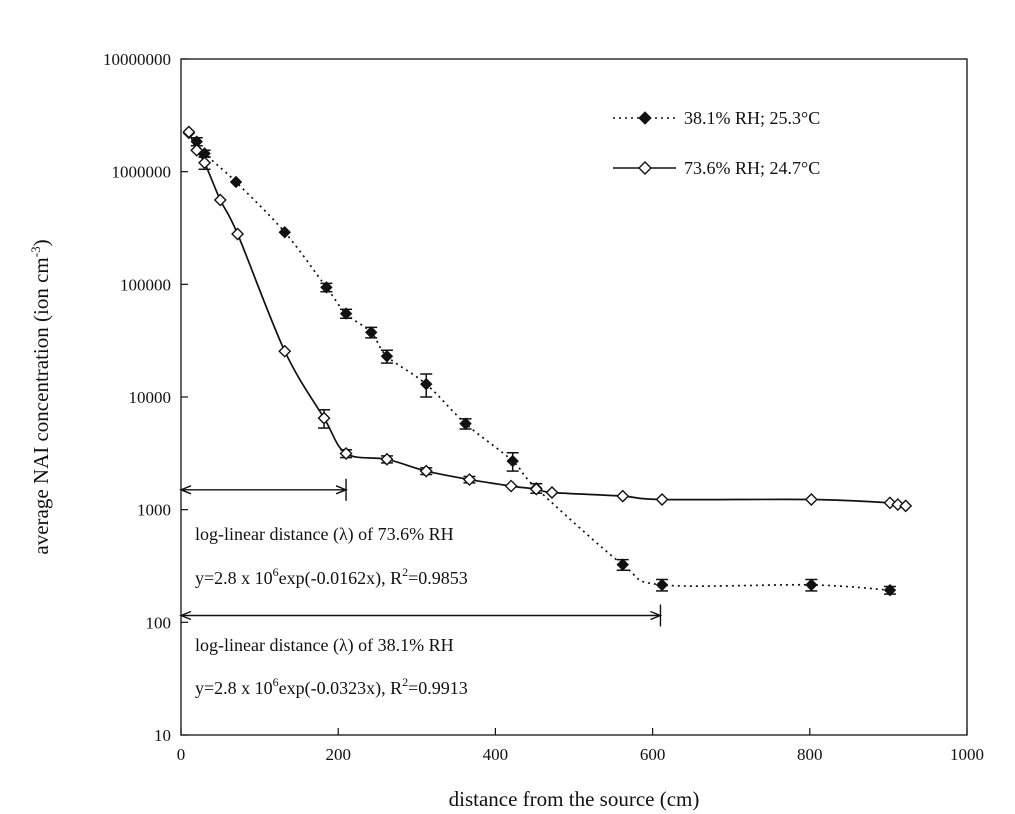 This screenshot has height=814, width=1015. Describe the element at coordinates (405, 572) in the screenshot. I see `eq-73-r2sup: 2` at that location.